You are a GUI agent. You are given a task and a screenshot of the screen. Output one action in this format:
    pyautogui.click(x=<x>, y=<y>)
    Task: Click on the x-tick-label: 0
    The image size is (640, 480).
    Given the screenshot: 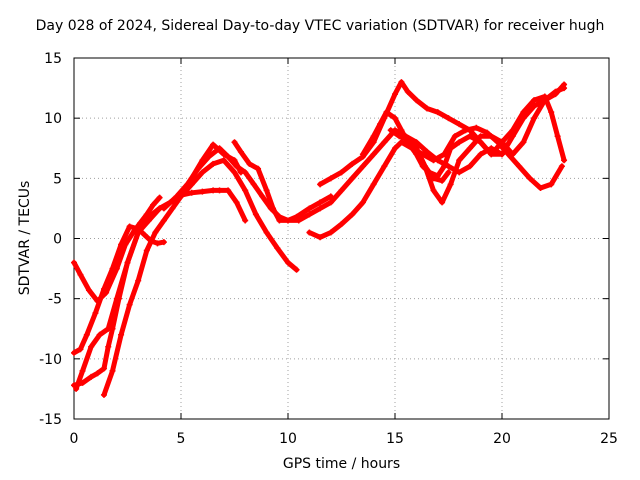 What is the action you would take?
    pyautogui.click(x=74, y=439)
    